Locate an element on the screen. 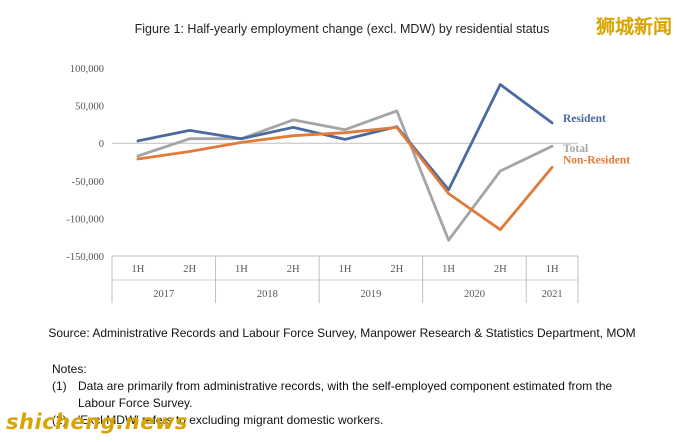  watermark-site: shicheng.news is located at coordinates (97, 422).